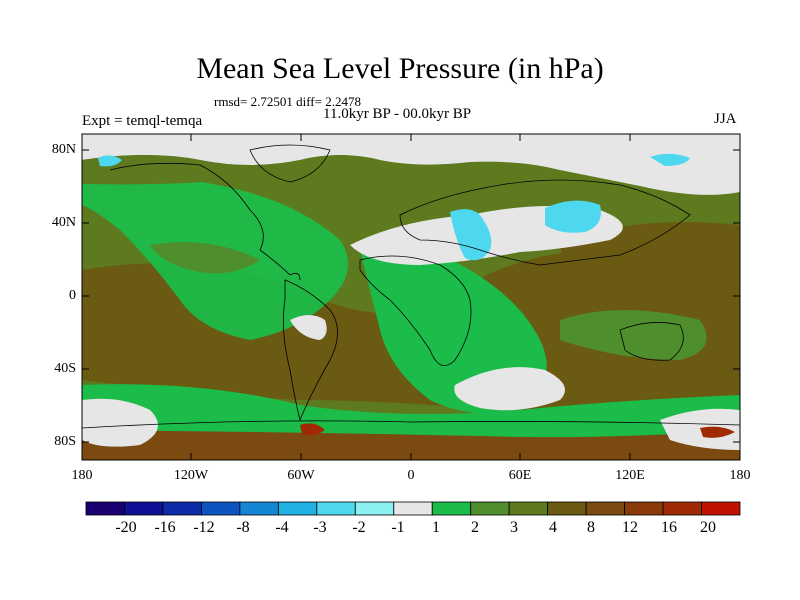 The height and width of the screenshot is (600, 800). I want to click on field-green-indian, so click(633, 335).